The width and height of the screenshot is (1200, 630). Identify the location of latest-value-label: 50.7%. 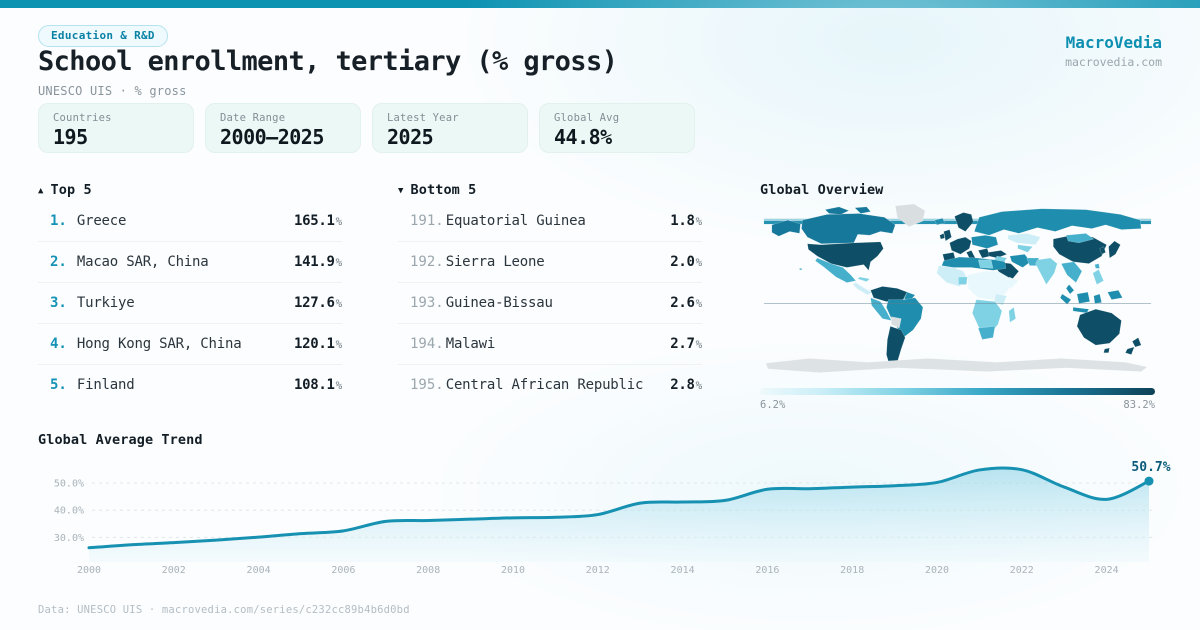
(1150, 467).